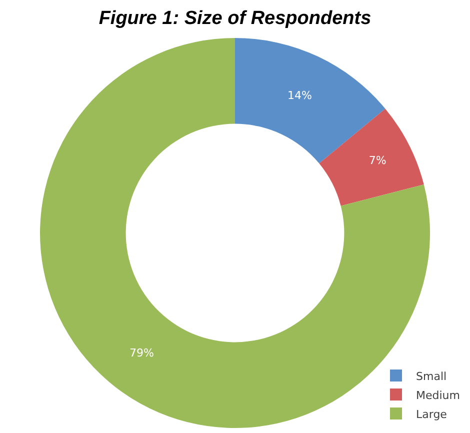 This screenshot has width=470, height=433. I want to click on legend-label: Medium, so click(438, 395).